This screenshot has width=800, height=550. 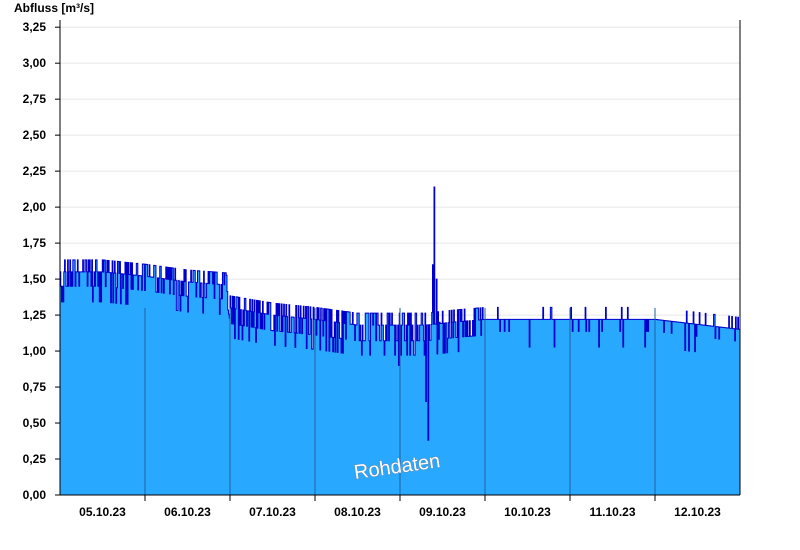 I want to click on x-tick-label: 07.10.23, so click(x=272, y=512).